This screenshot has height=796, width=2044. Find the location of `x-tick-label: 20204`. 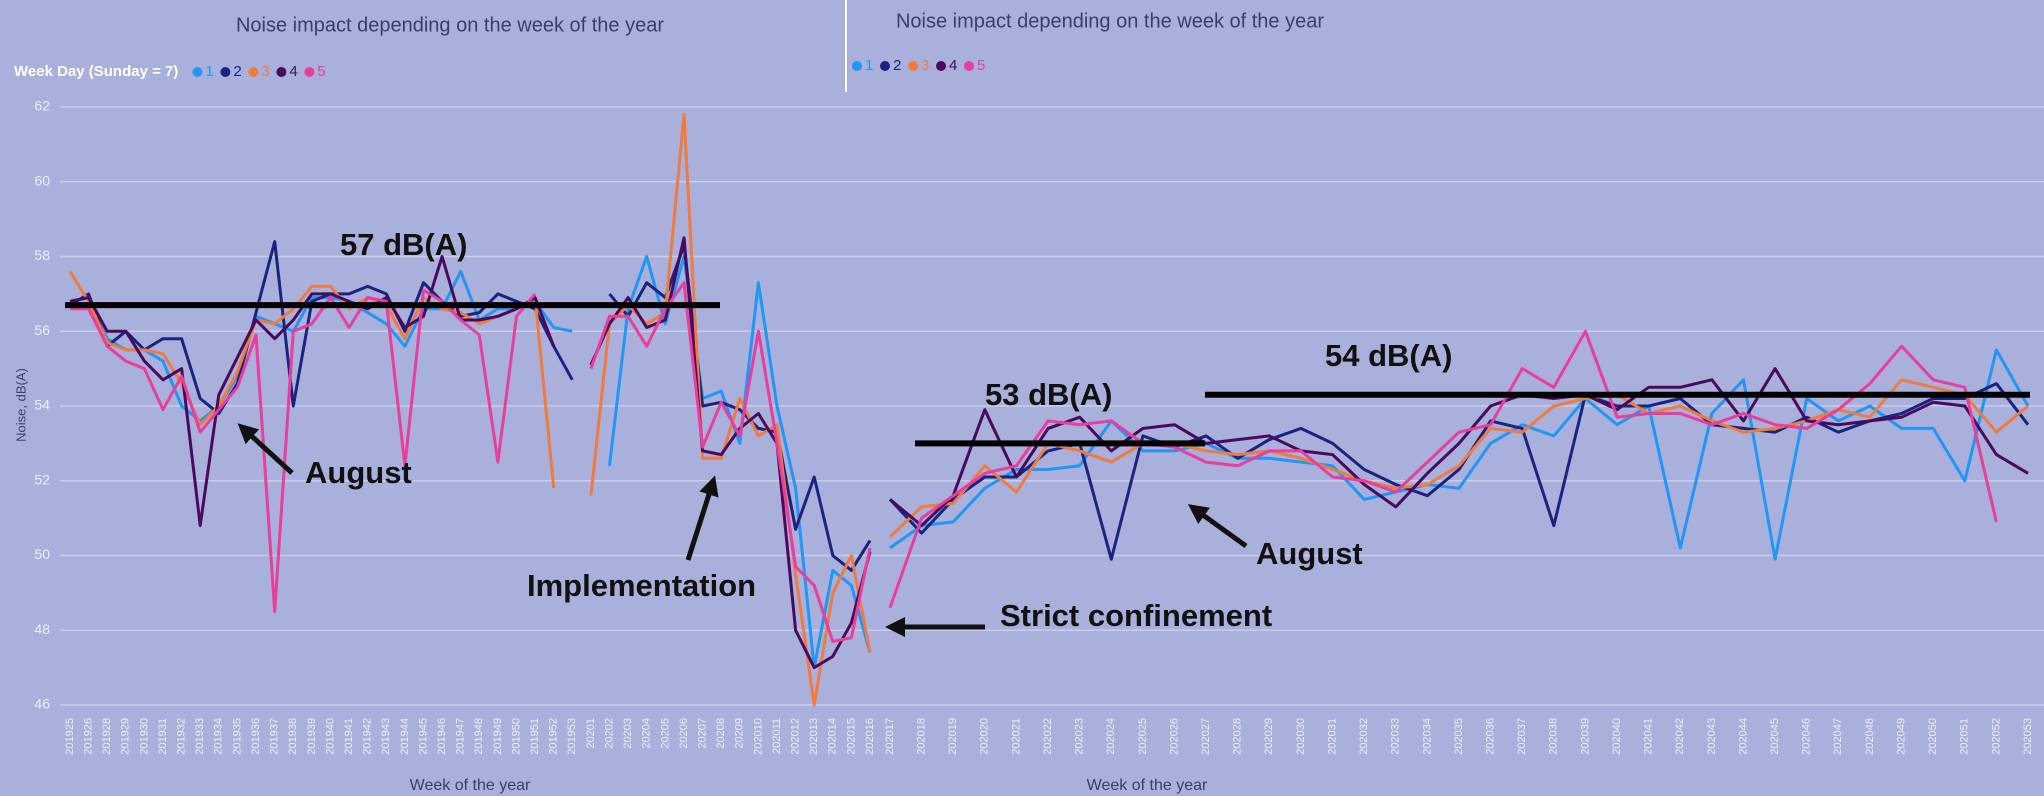

x-tick-label: 20204 is located at coordinates (647, 733).